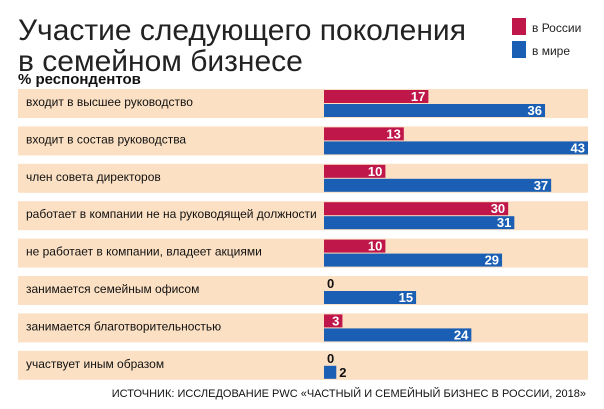  I want to click on category-label: член совета директоров, so click(93, 177).